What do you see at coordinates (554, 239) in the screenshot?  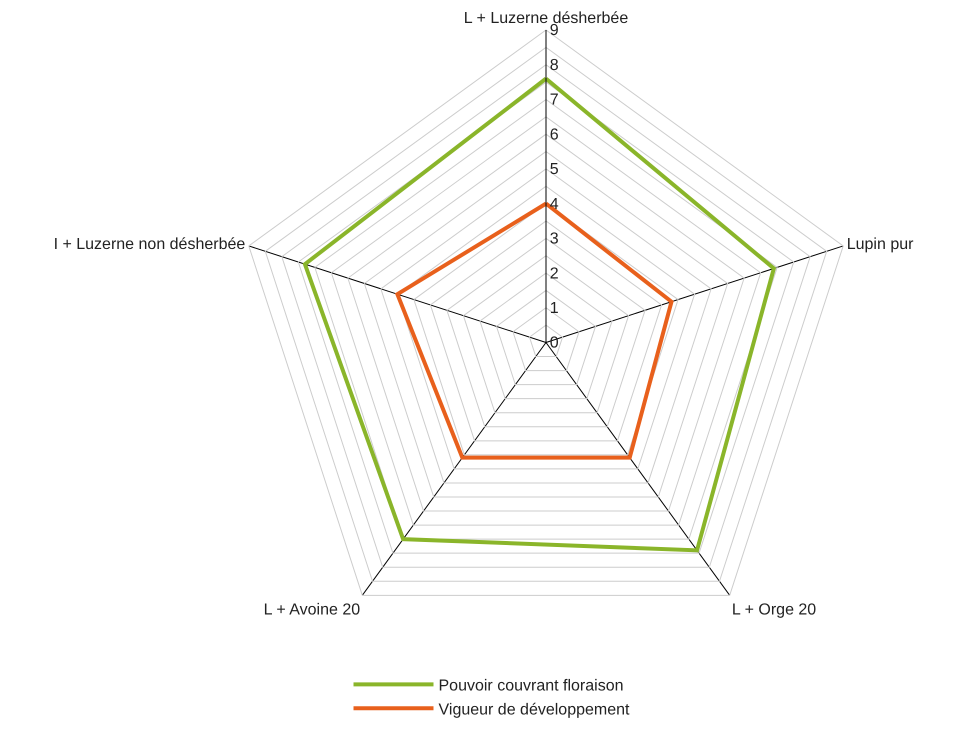 I see `y-tick-label: 3` at bounding box center [554, 239].